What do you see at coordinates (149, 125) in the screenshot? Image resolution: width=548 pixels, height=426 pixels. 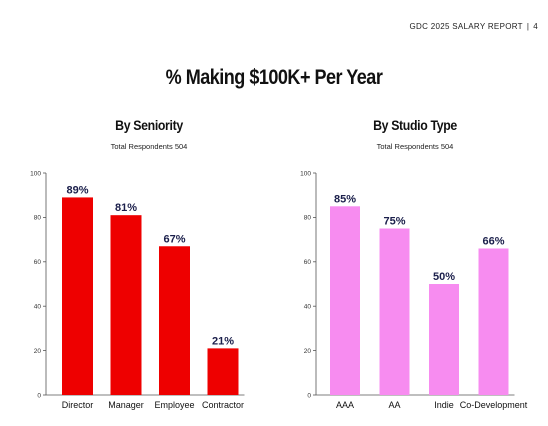 I see `seniority-chart-title: By Seniority` at bounding box center [149, 125].